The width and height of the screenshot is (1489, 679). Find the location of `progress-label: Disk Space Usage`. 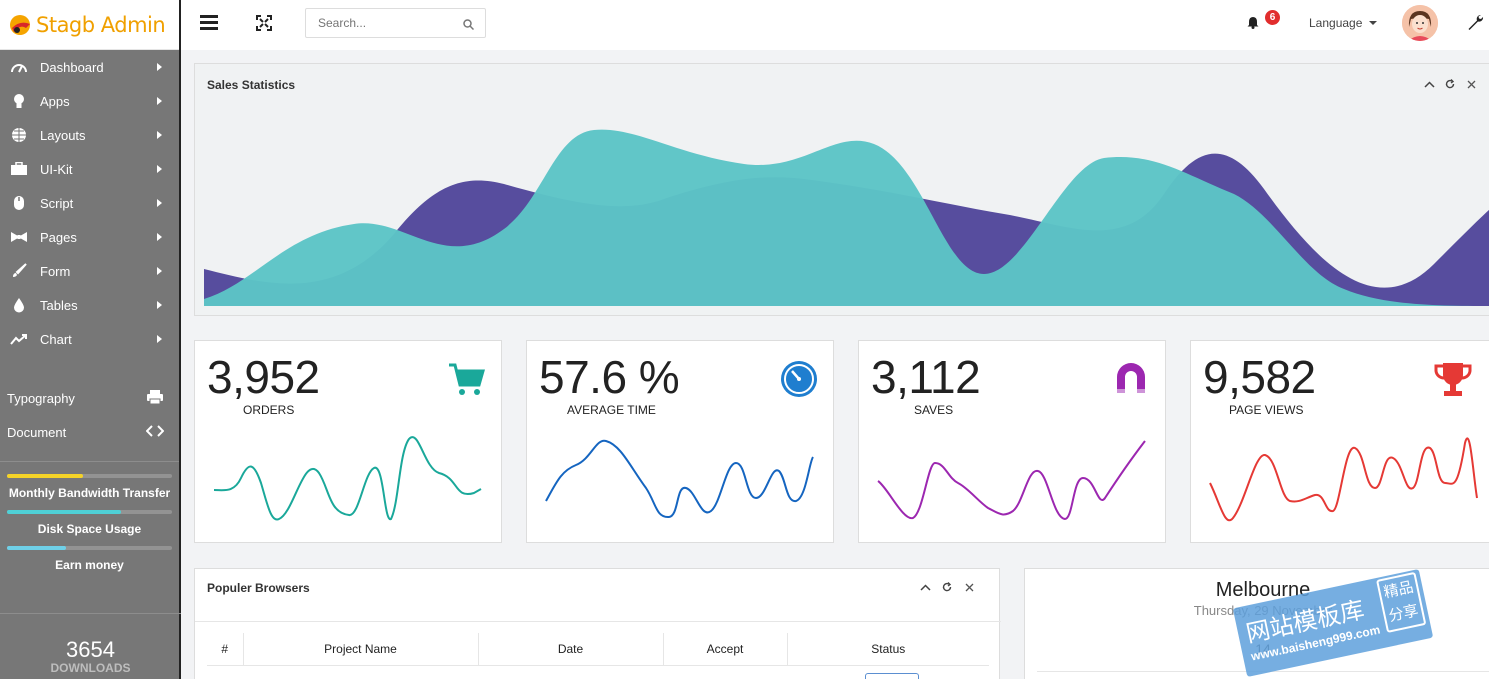

progress-label: Disk Space Usage is located at coordinates (89, 529).